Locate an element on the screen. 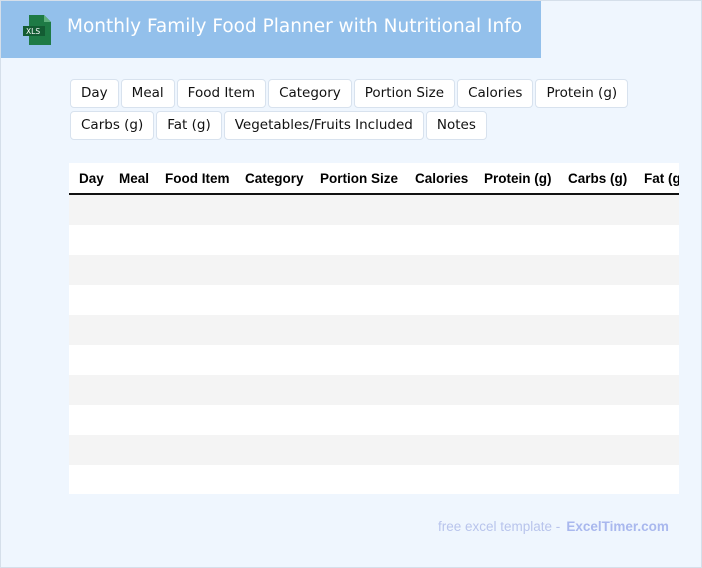  column-chip: Protein (g) is located at coordinates (582, 93).